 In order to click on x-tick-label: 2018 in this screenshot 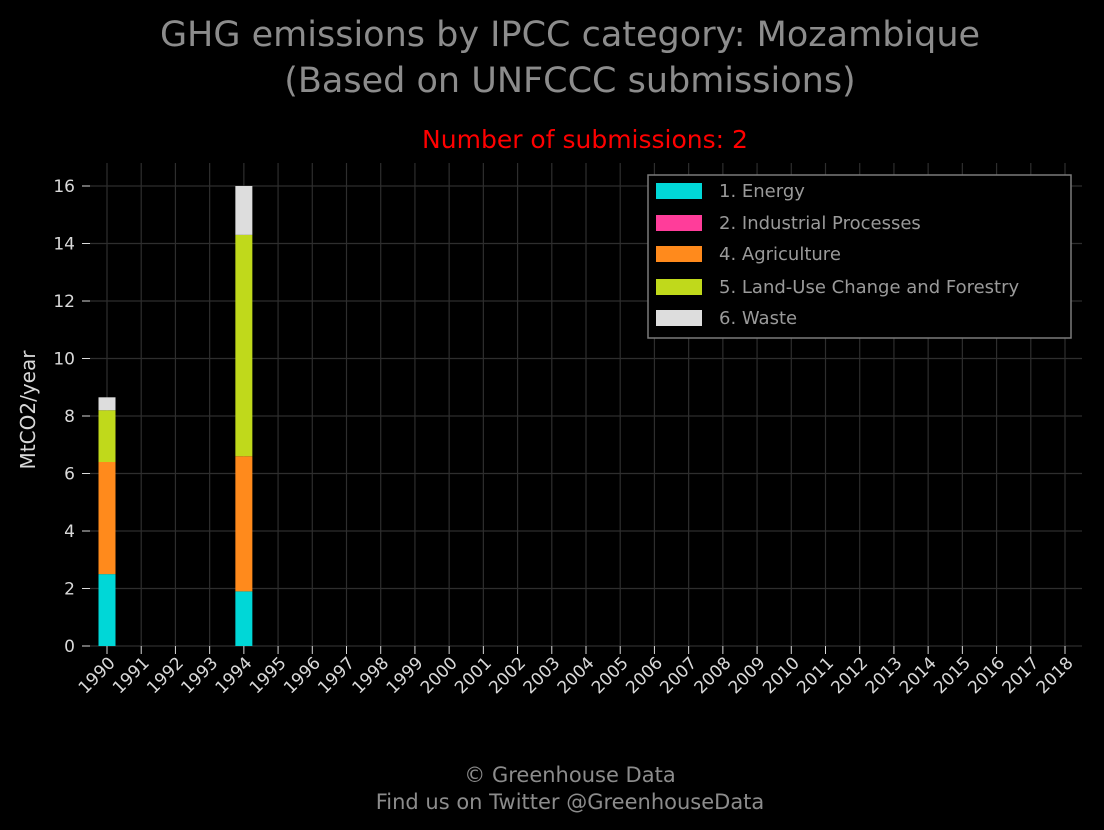, I will do `click(1055, 675)`.